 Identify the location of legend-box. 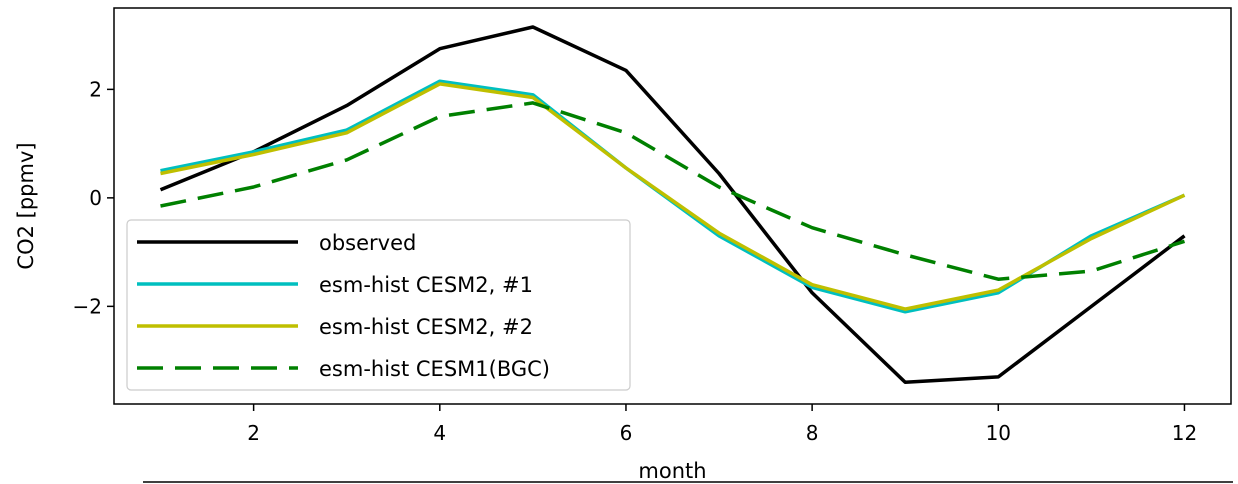
(378, 305).